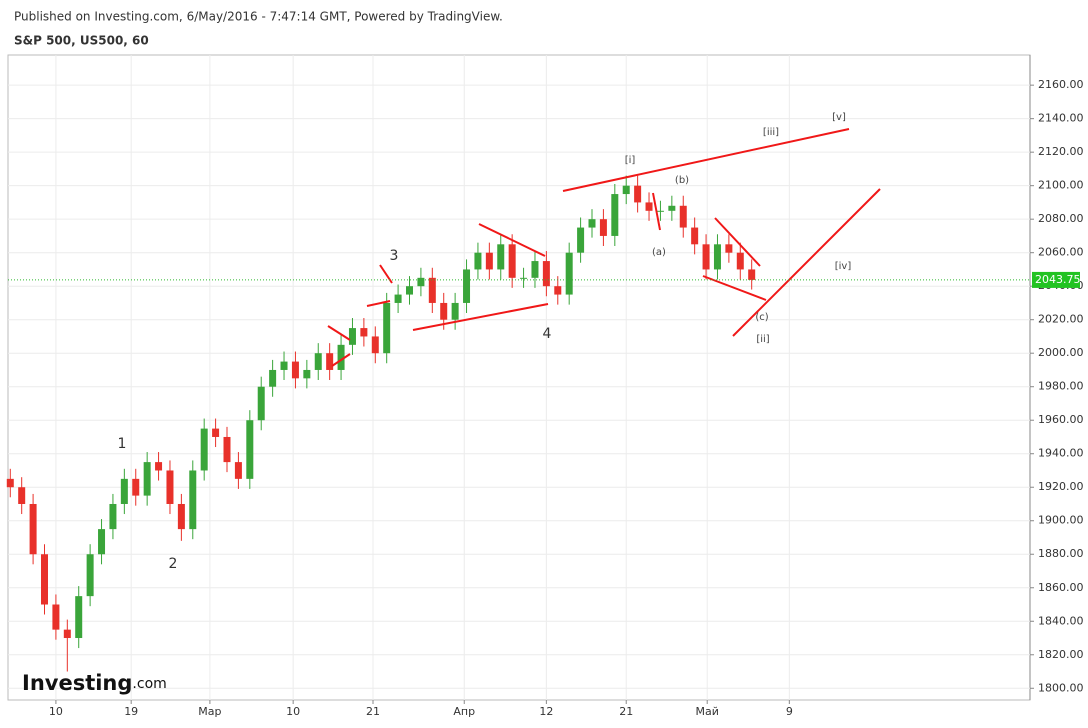  What do you see at coordinates (1061, 84) in the screenshot?
I see `y-tick-label: 2160.00` at bounding box center [1061, 84].